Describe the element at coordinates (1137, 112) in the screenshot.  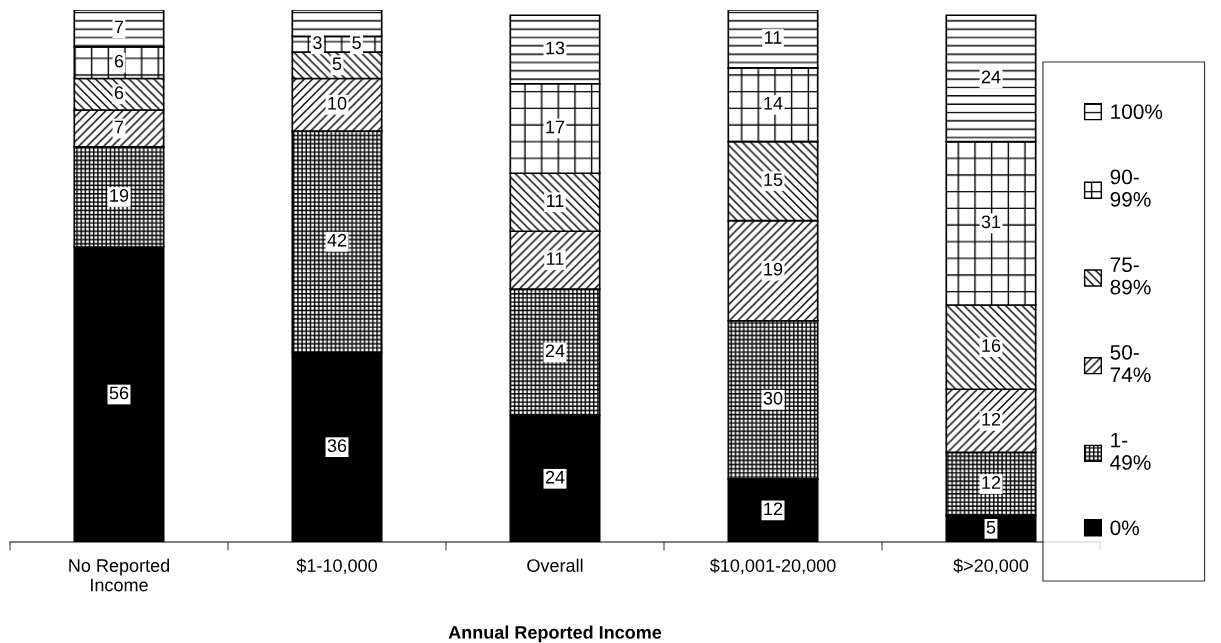
I see `legend-label: 100%` at that location.